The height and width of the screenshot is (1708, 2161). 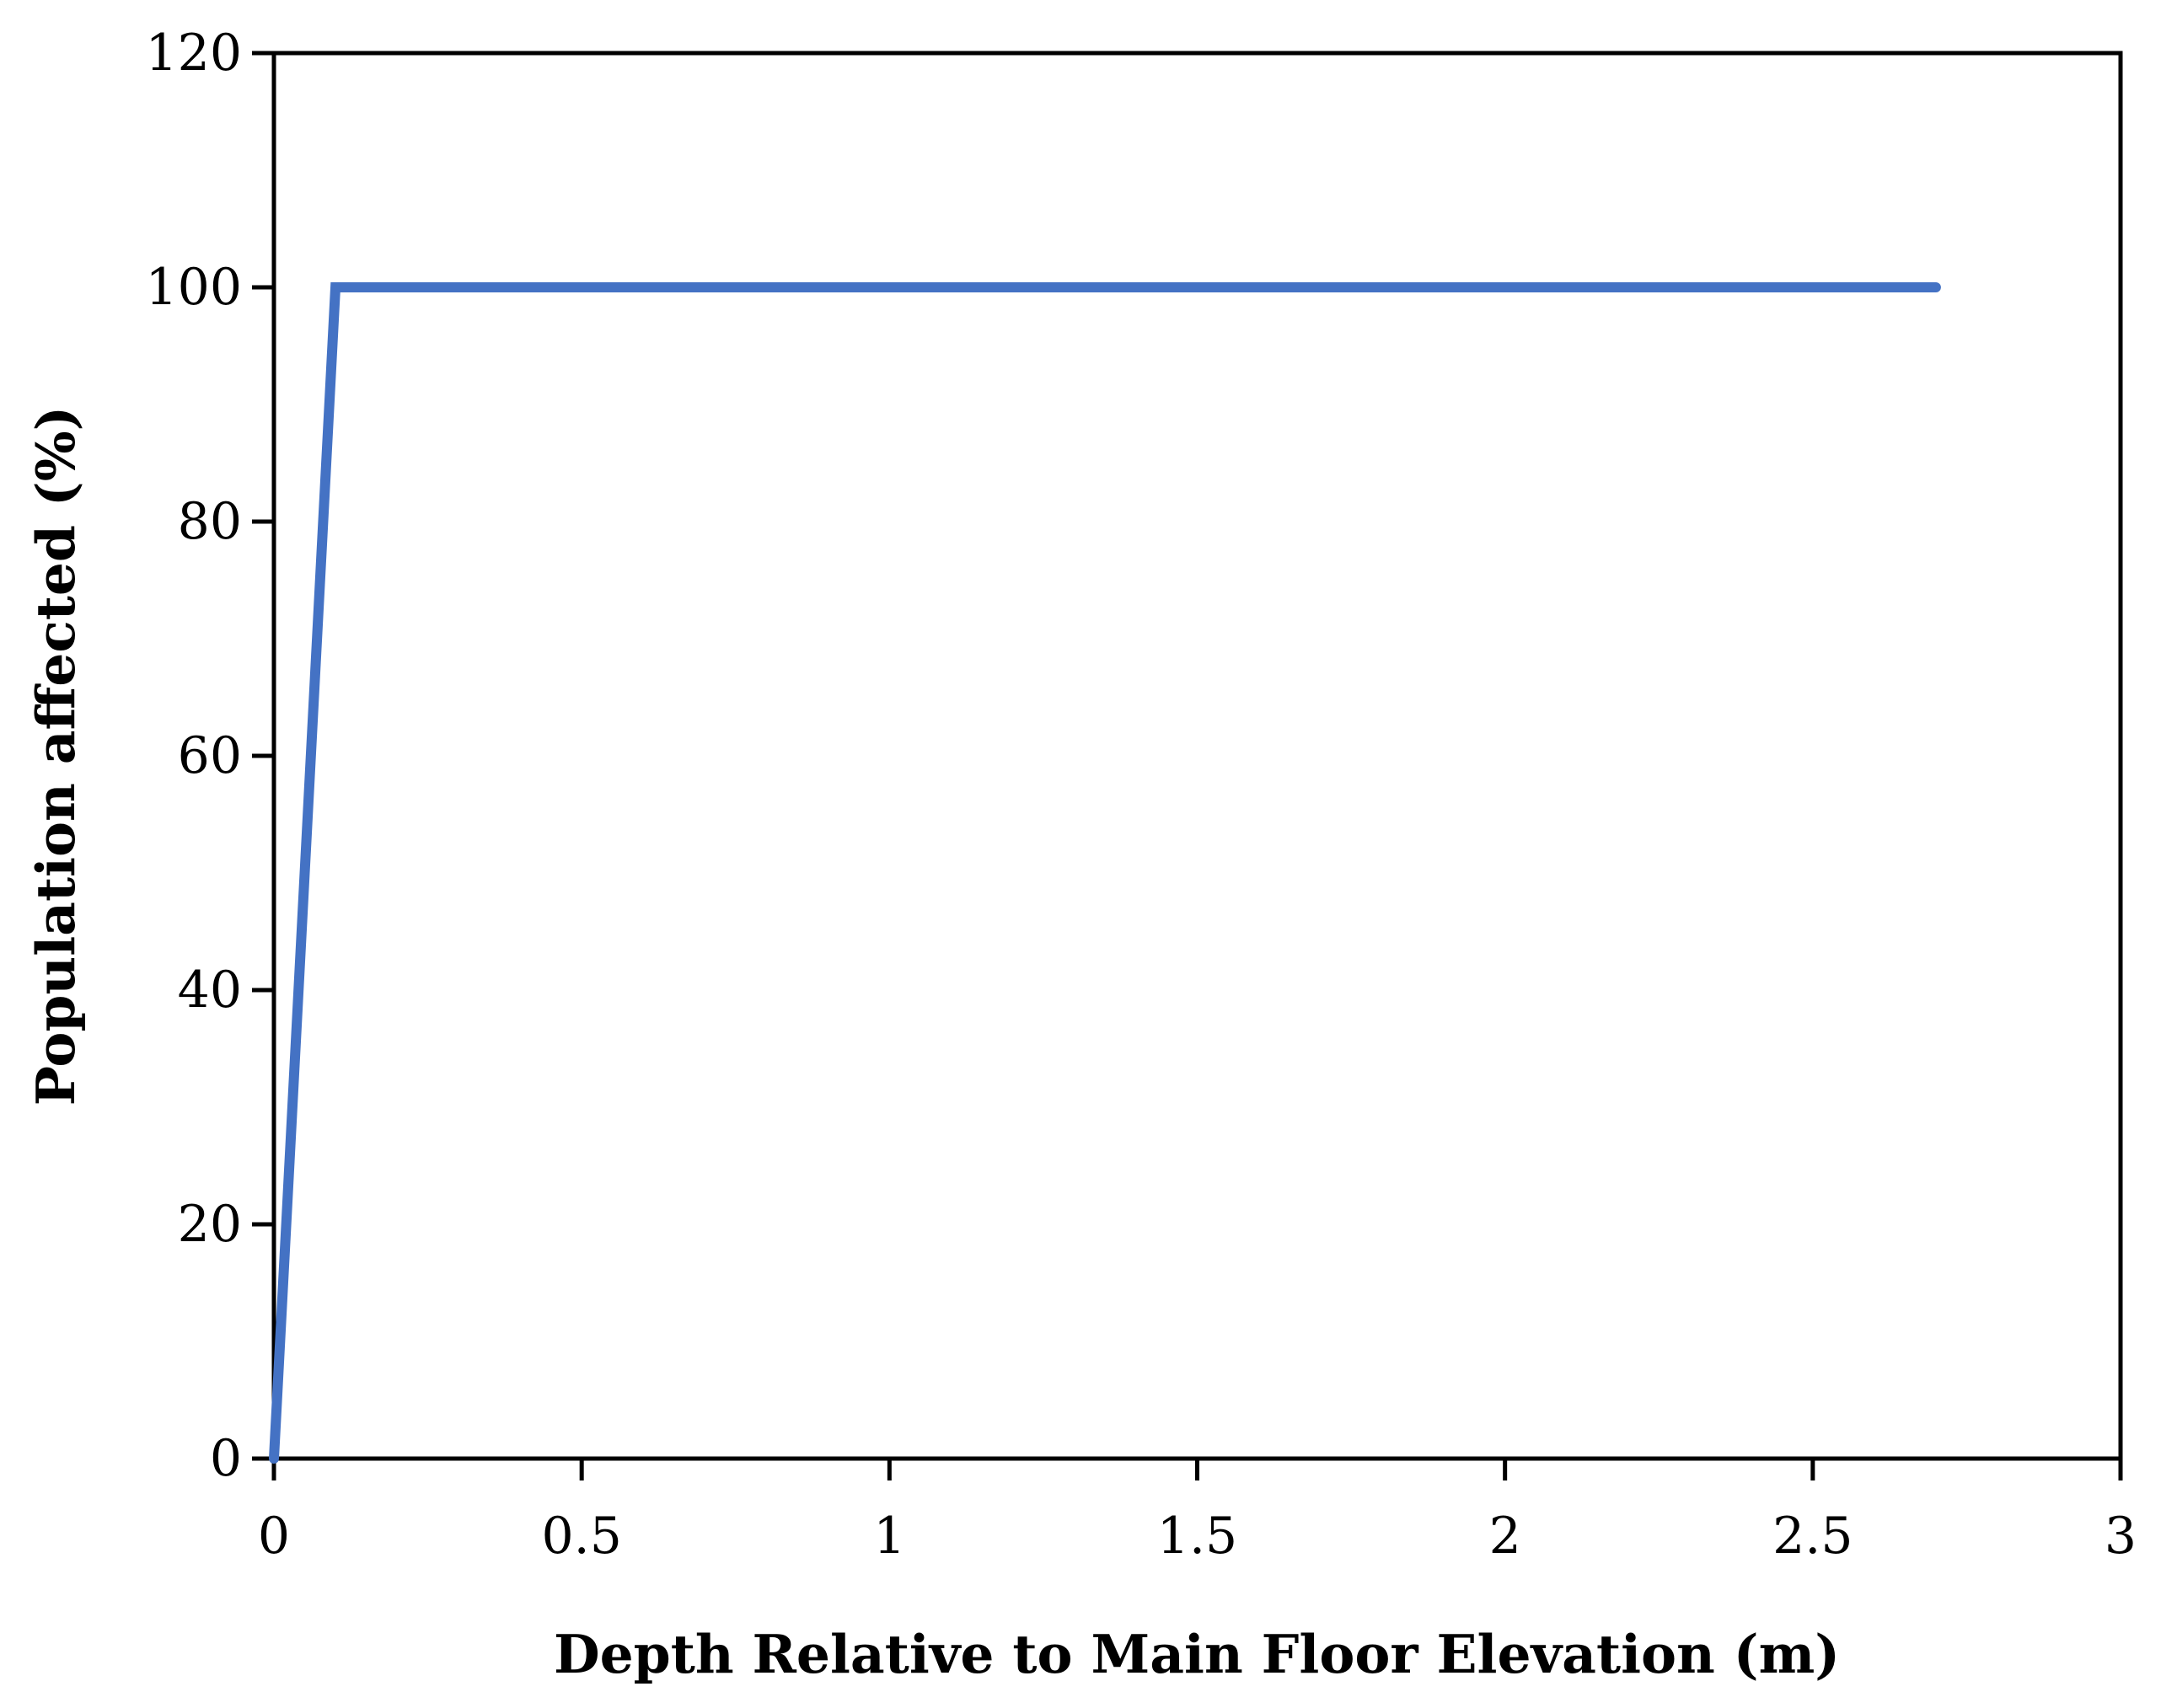 What do you see at coordinates (210, 1224) in the screenshot?
I see `y-tick-label: 20` at bounding box center [210, 1224].